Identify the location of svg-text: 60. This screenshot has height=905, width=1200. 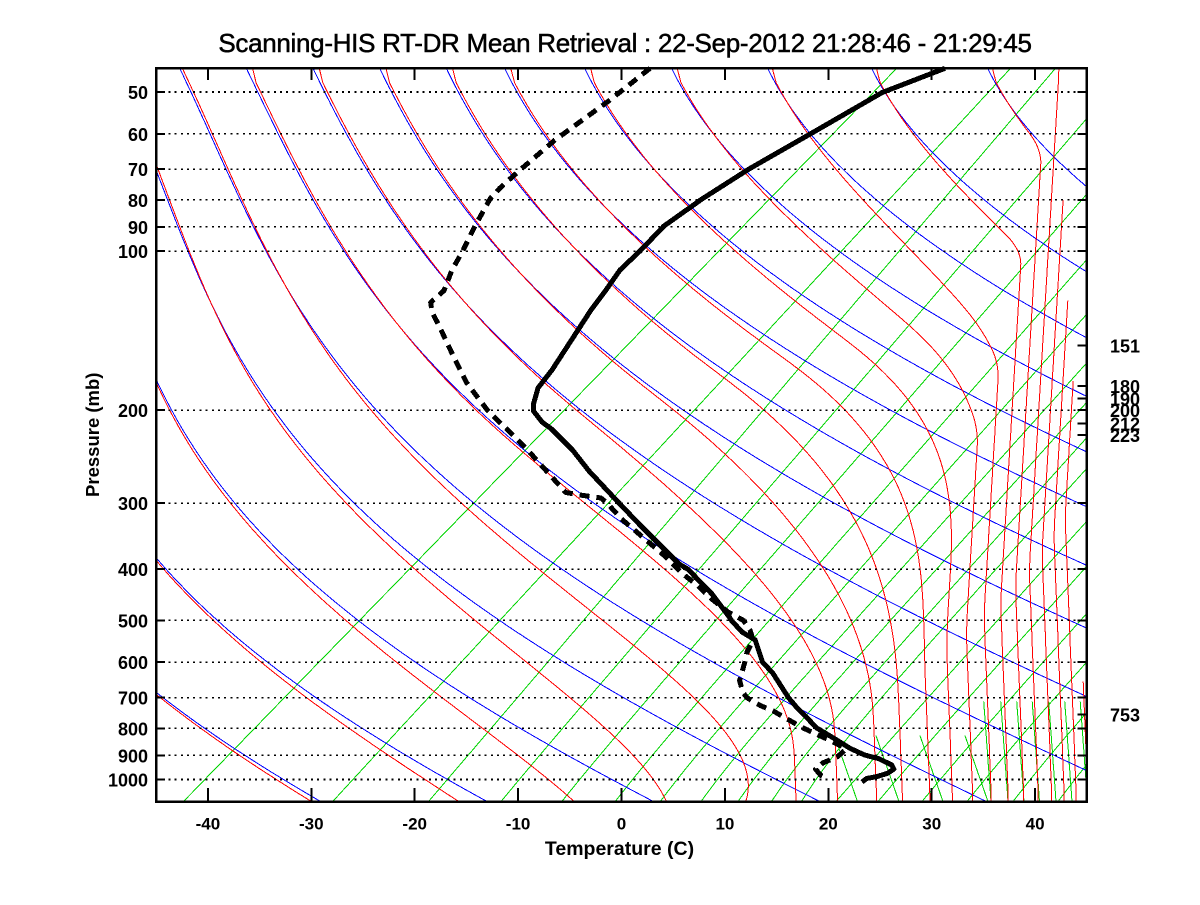
(138, 135).